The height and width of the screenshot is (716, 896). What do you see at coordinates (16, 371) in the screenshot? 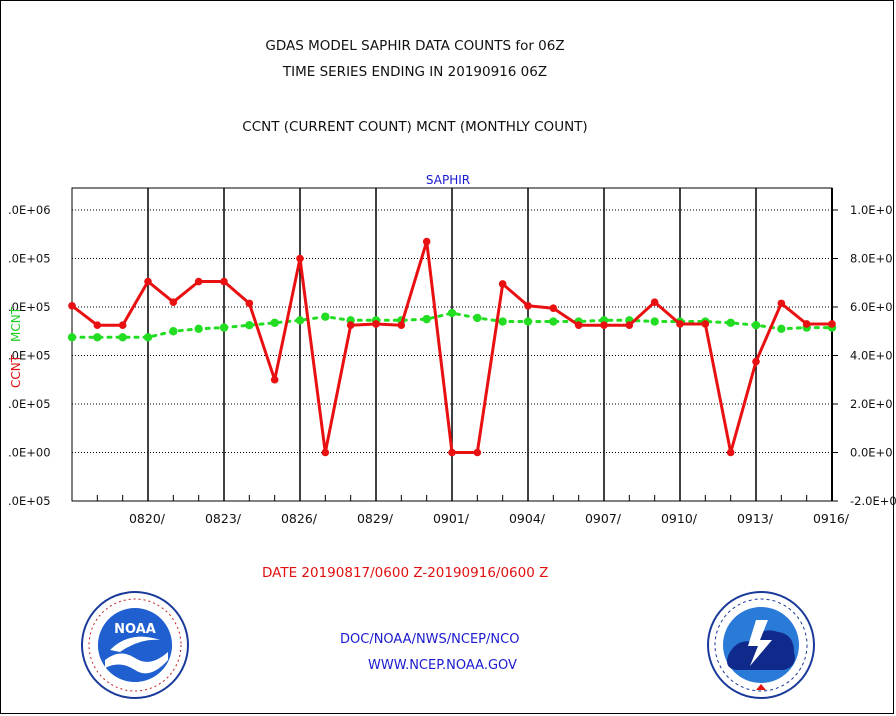
I see `y-axis-label-ccnt: CCNT` at bounding box center [16, 371].